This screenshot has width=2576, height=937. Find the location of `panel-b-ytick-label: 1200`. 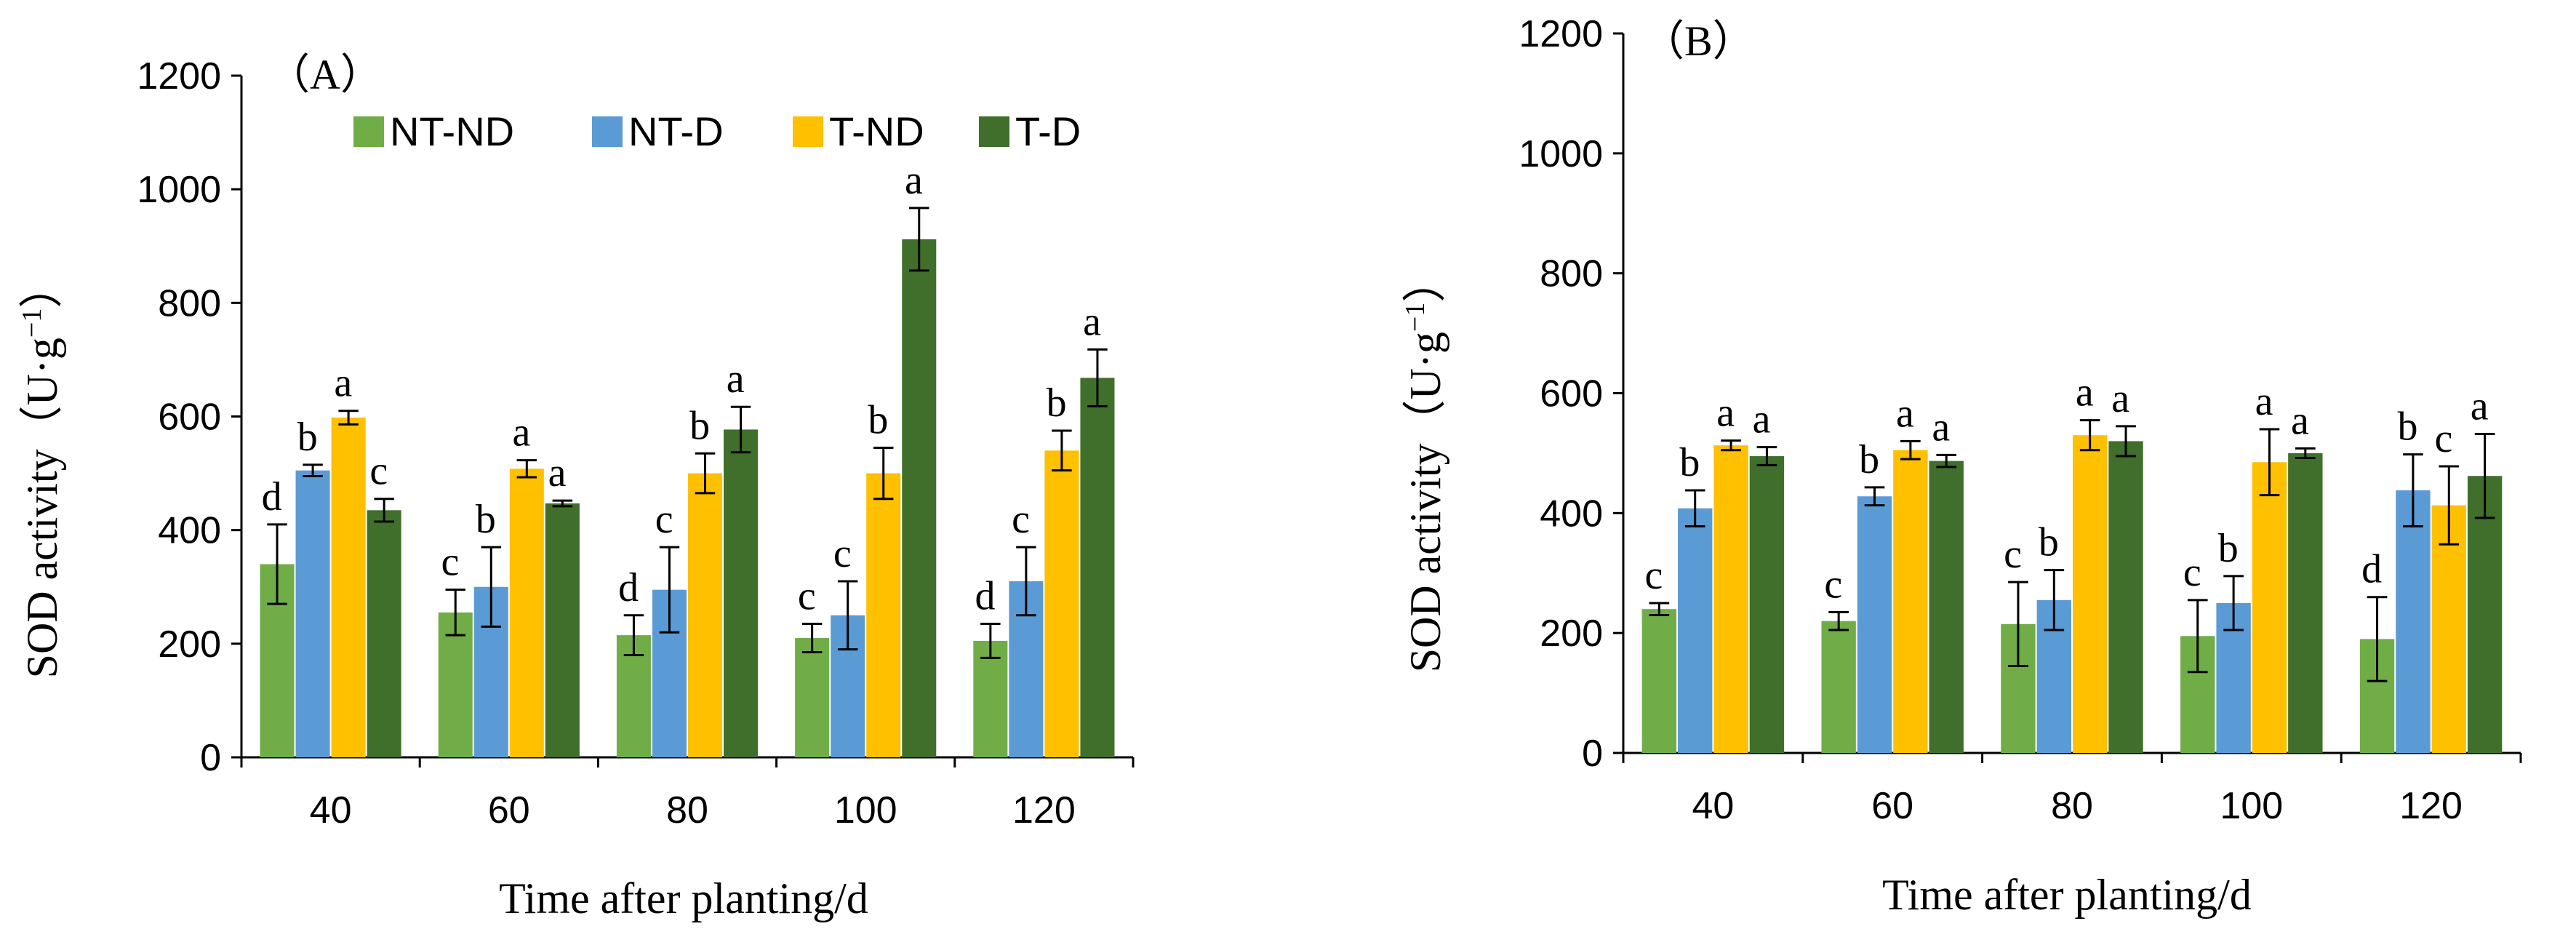

panel-b-ytick-label: 1200 is located at coordinates (1561, 34).